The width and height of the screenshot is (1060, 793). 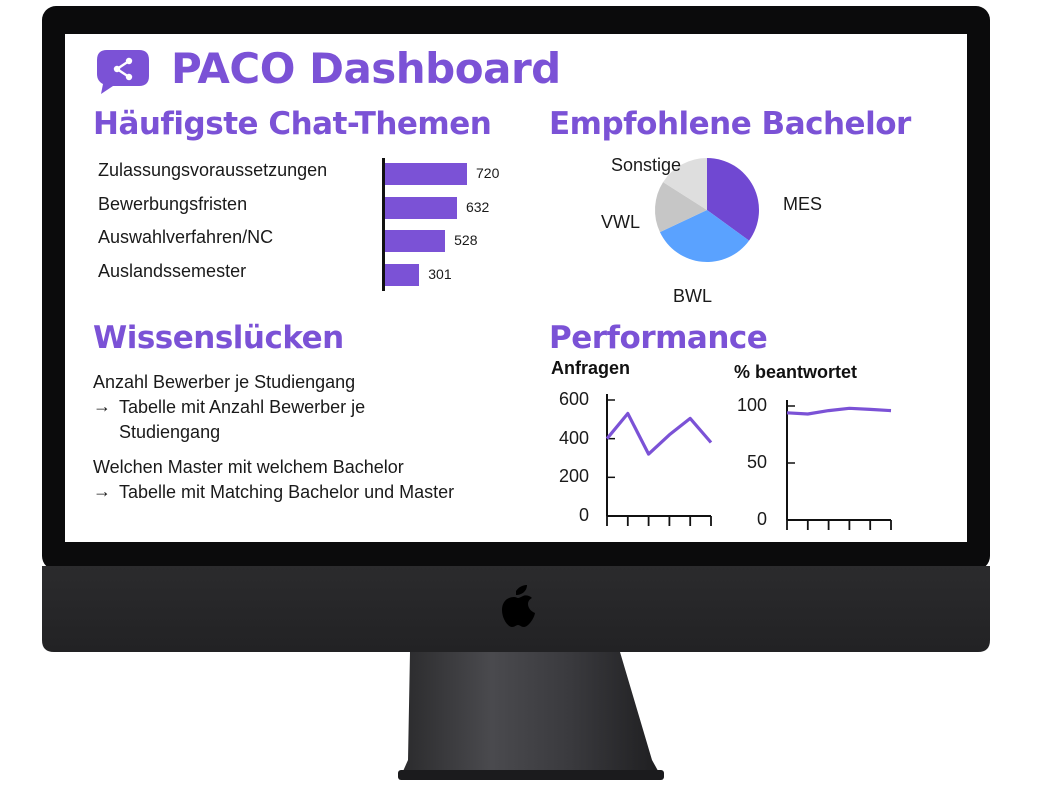 What do you see at coordinates (751, 405) in the screenshot?
I see `y-tick-label: 100` at bounding box center [751, 405].